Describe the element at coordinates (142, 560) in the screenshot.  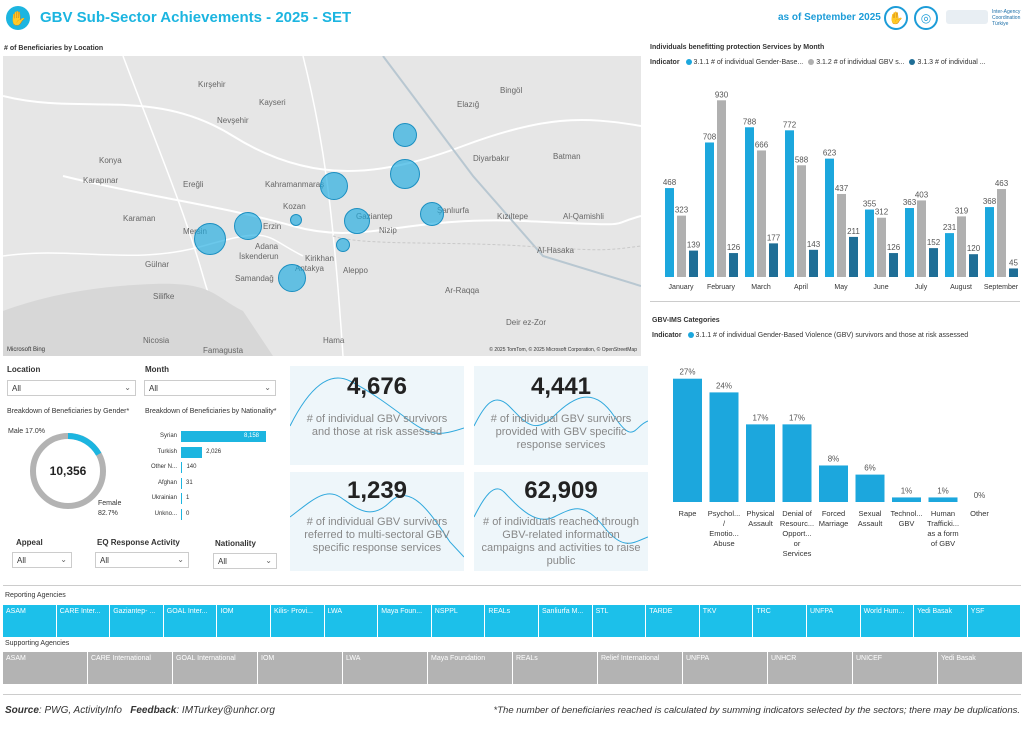
I see `eq-dropdown: All ⌄` at that location.